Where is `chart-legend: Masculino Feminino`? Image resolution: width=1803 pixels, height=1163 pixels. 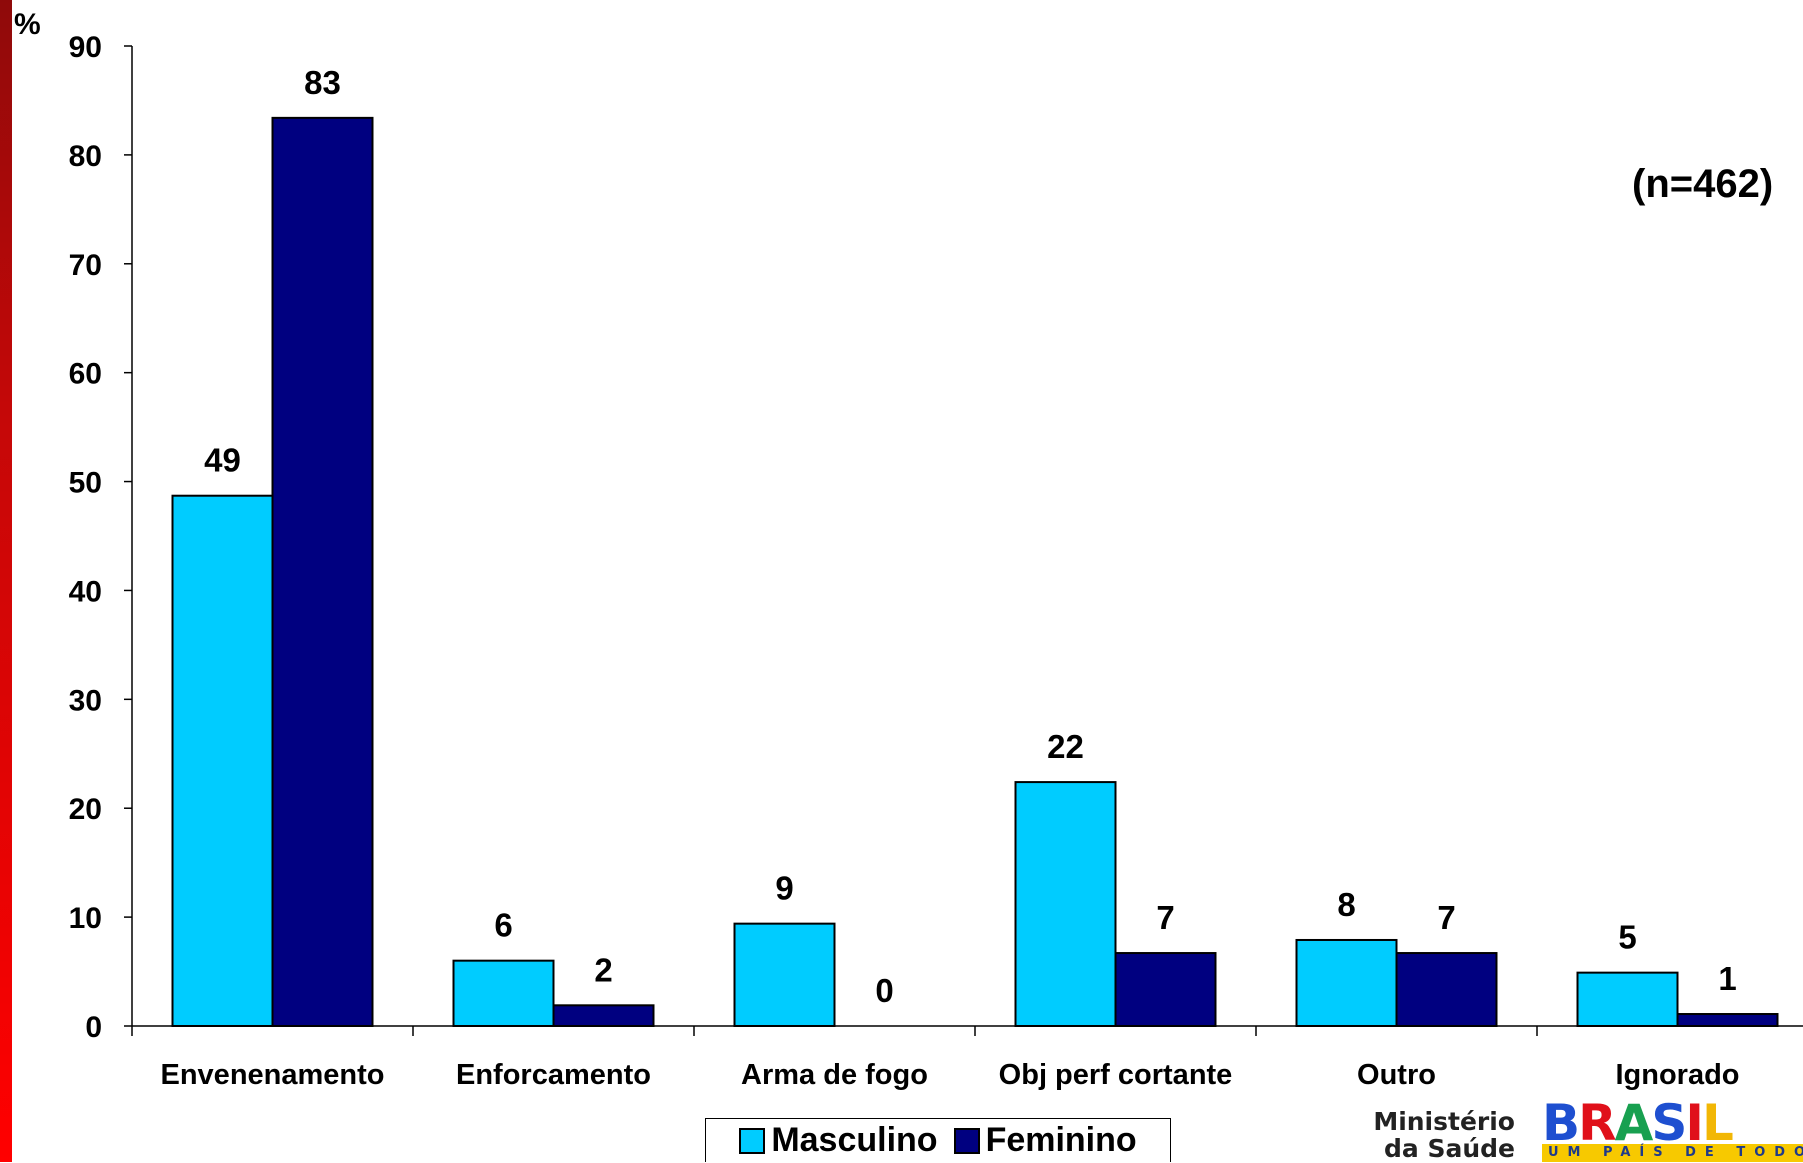 chart-legend: Masculino Feminino is located at coordinates (938, 1140).